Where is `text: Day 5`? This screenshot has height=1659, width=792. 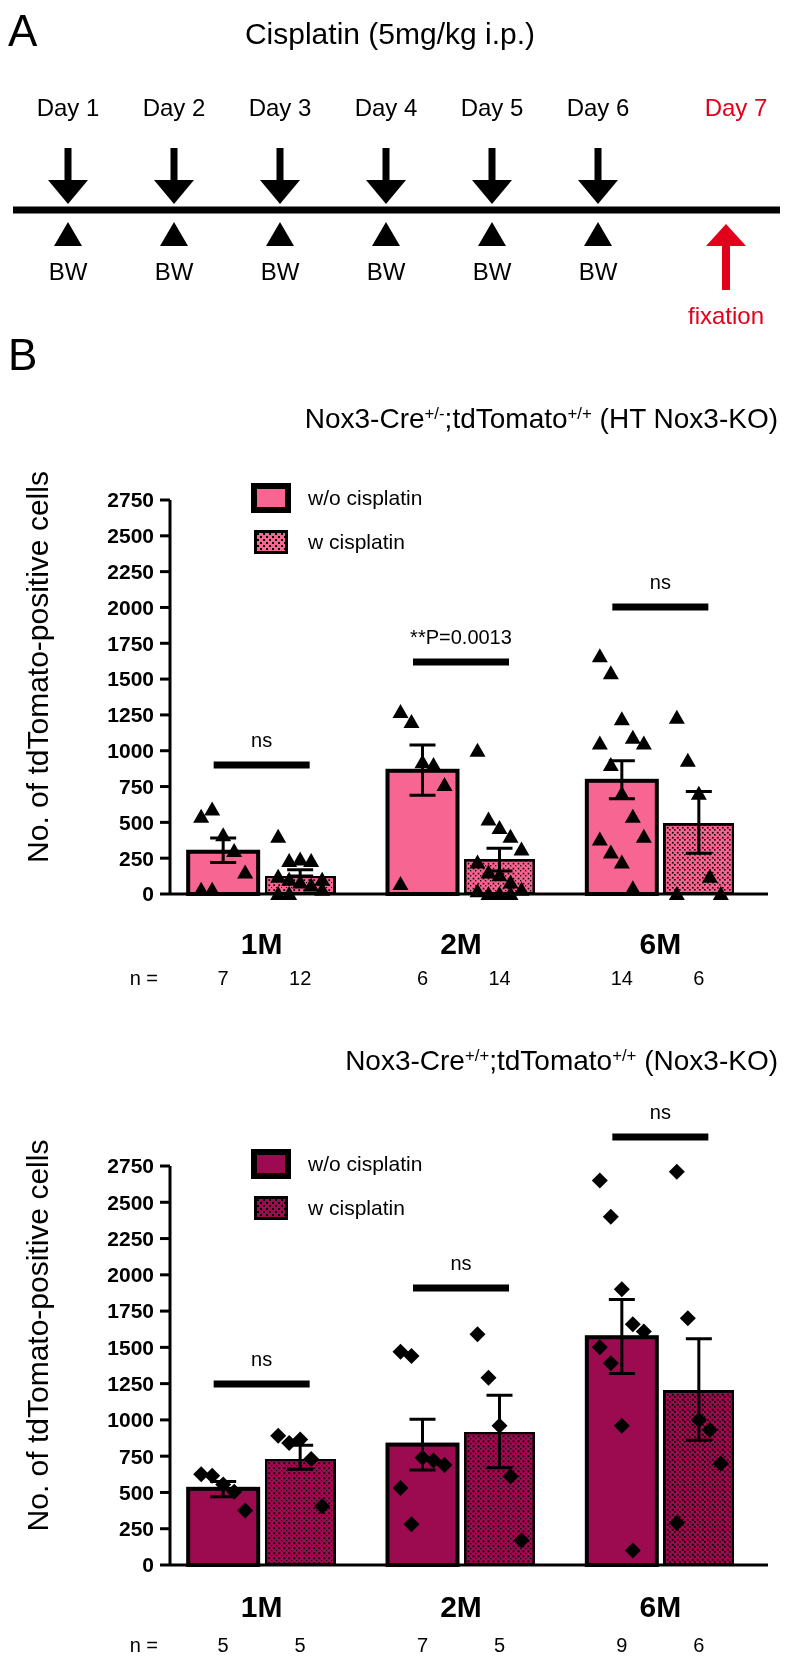 text: Day 5 is located at coordinates (492, 107).